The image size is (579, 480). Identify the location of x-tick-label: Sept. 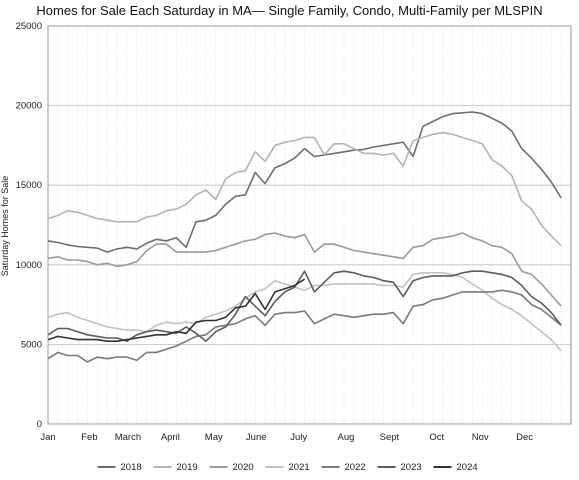
(390, 437).